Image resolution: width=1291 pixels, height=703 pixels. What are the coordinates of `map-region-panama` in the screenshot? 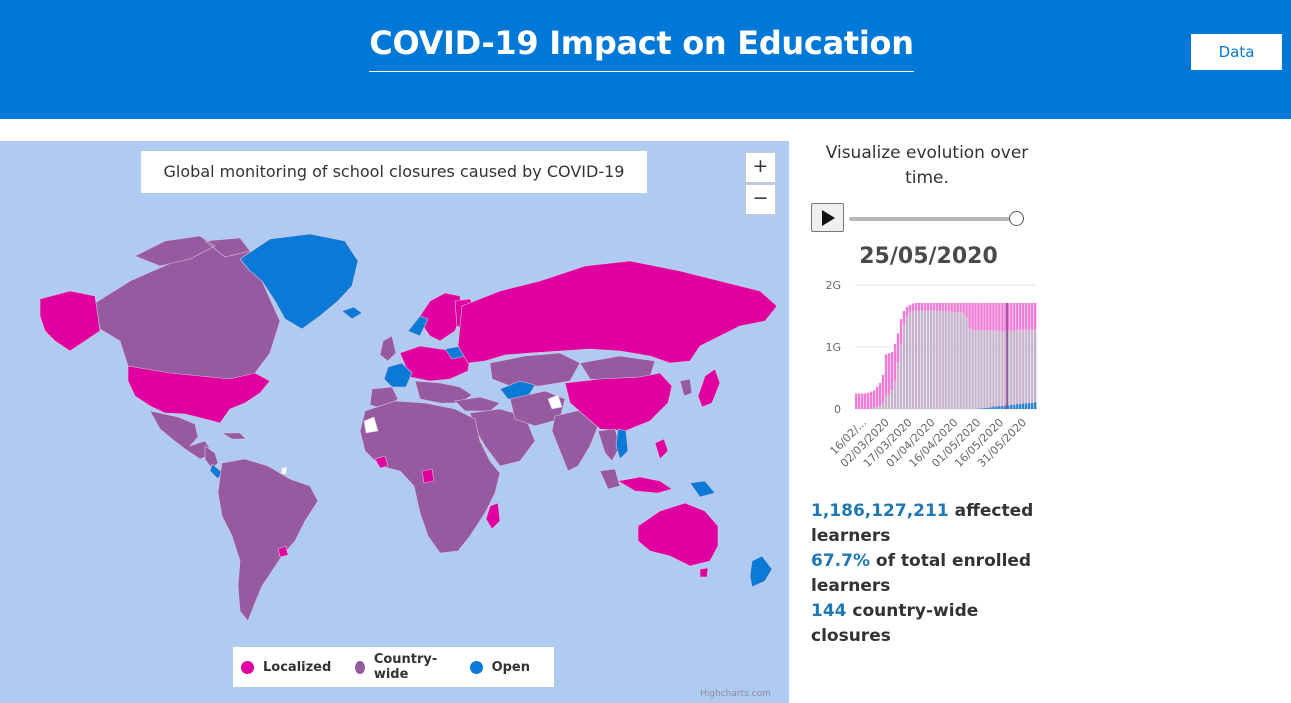 It's located at (216, 471).